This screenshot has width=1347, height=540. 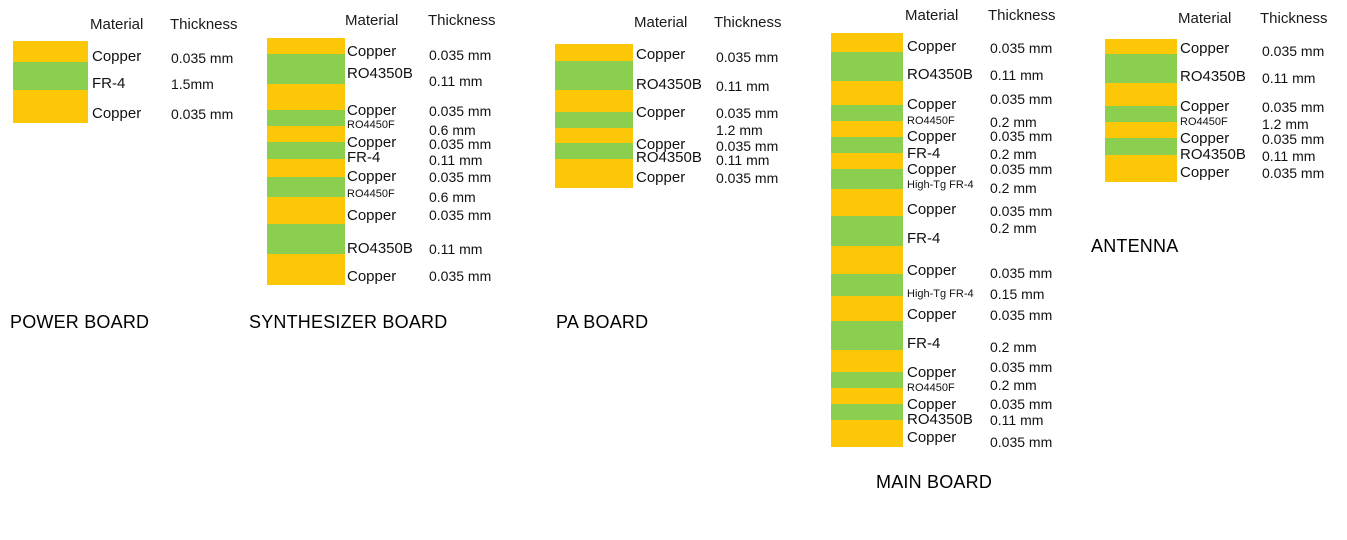 I want to click on layer-material-label: High-Tg FR-4, so click(x=940, y=294).